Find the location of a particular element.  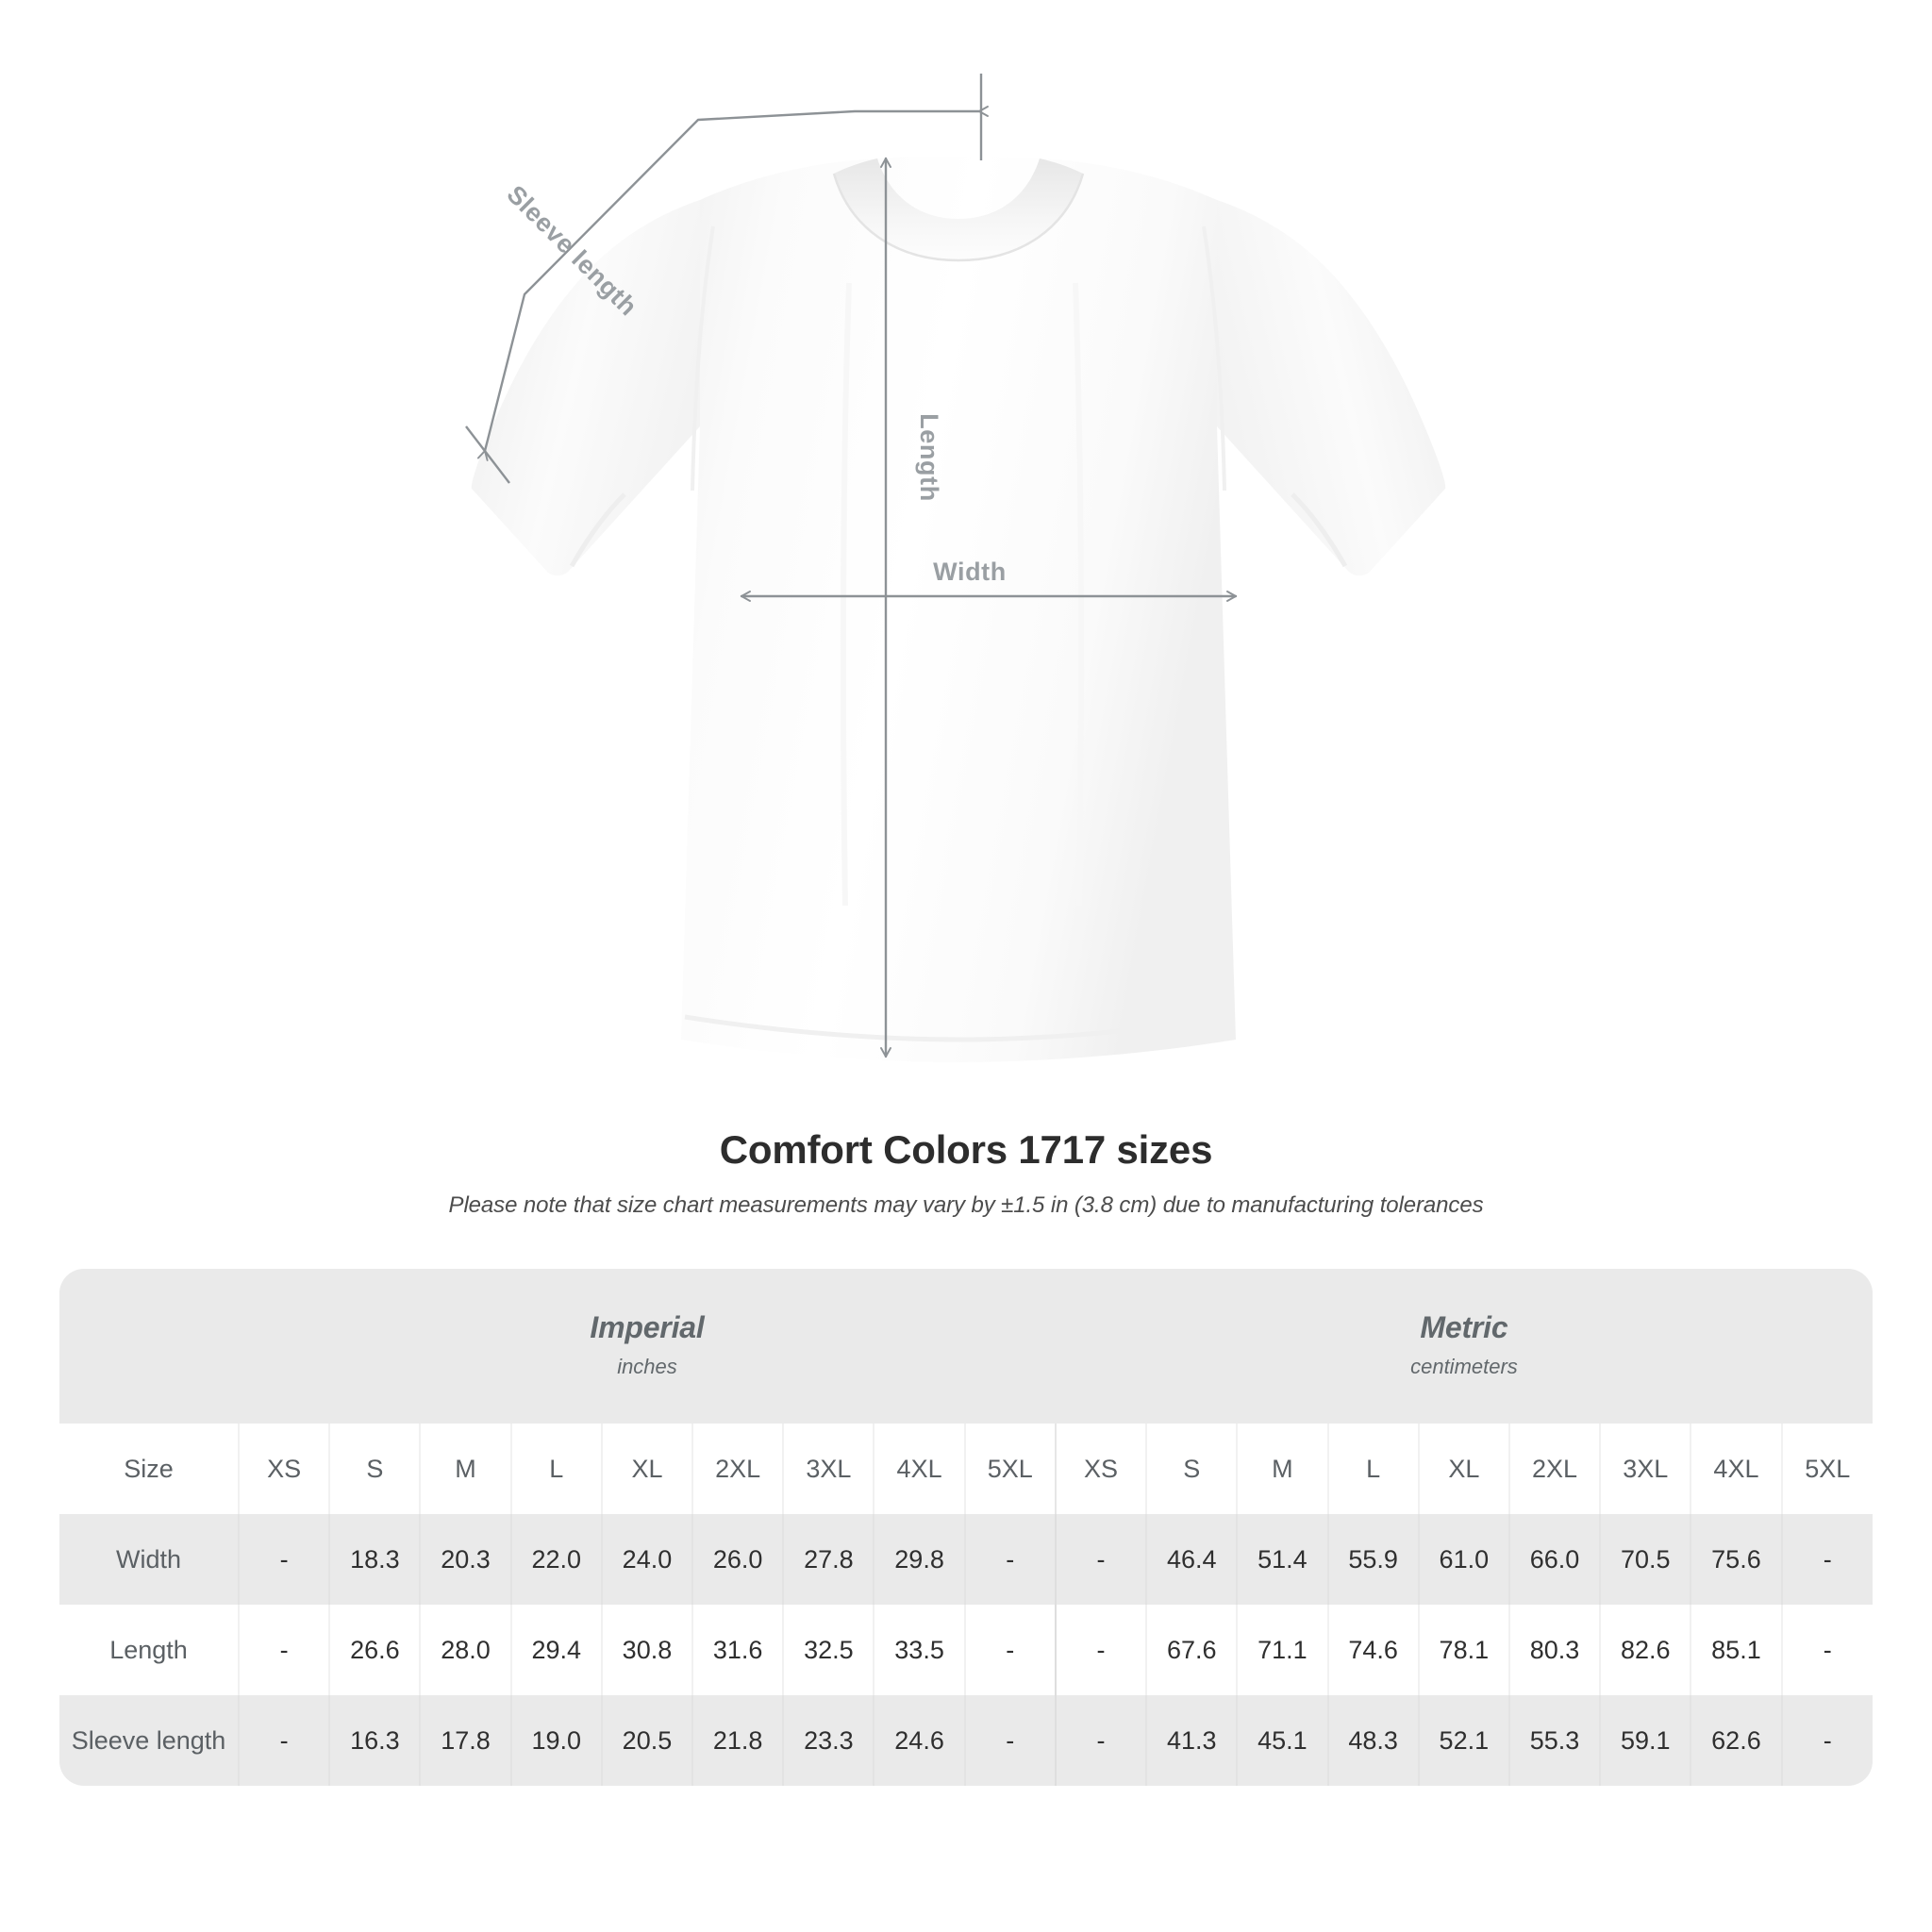

unit-header-imperial: Imperial inches is located at coordinates (648, 1346).